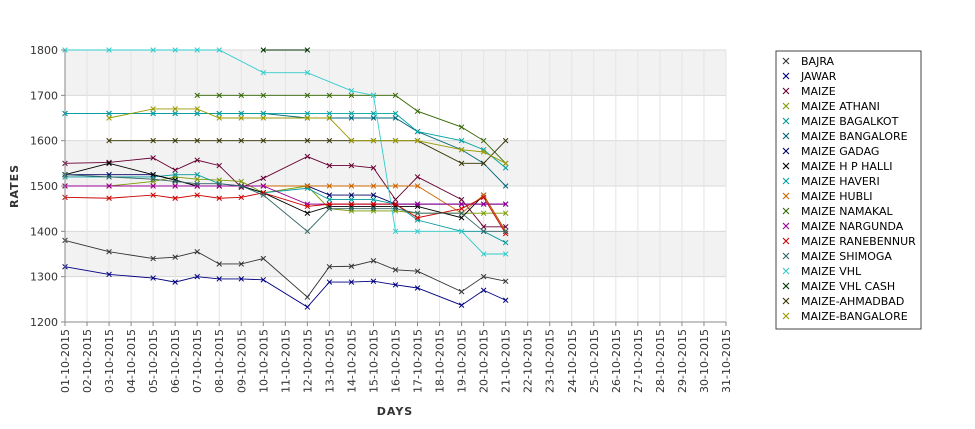 The image size is (975, 429). What do you see at coordinates (396, 361) in the screenshot?
I see `x-tick-label: 16-10-2015` at bounding box center [396, 361].